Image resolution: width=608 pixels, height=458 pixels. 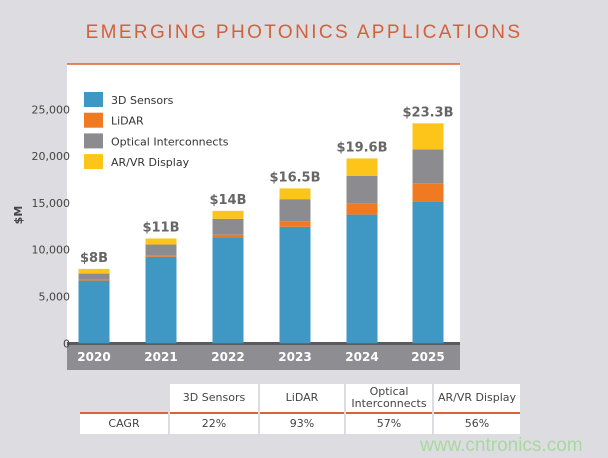 What do you see at coordinates (389, 424) in the screenshot?
I see `table-cell: 57%` at bounding box center [389, 424].